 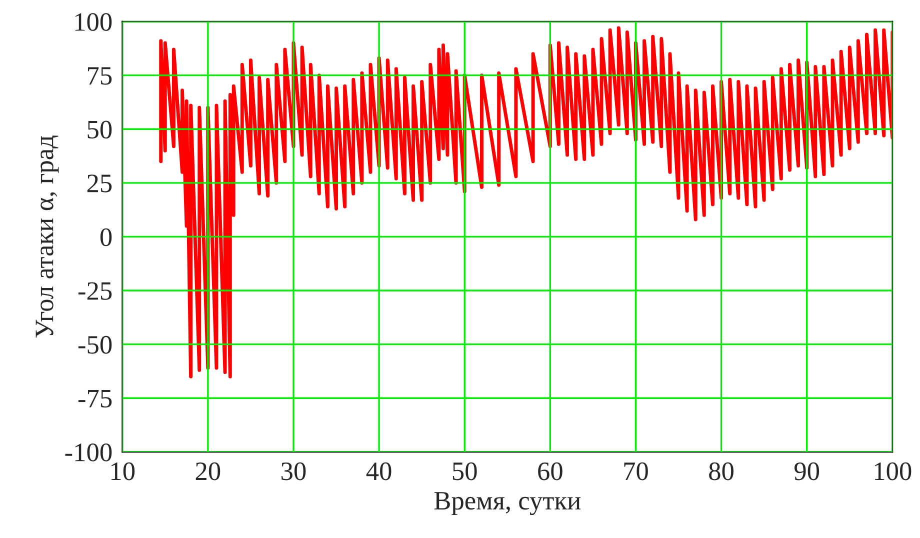 I want to click on x-tick-label: 70, so click(x=636, y=471).